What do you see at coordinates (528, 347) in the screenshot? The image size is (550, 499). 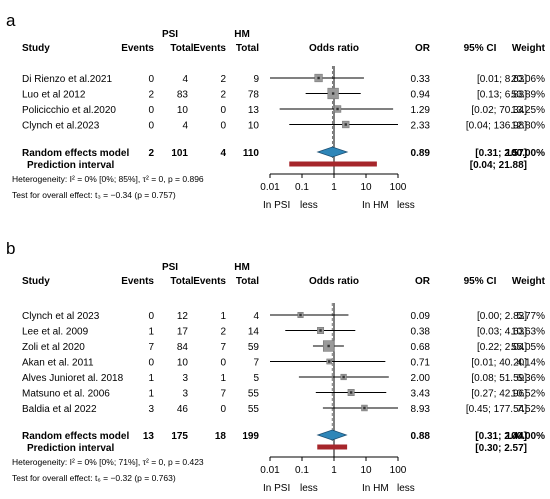 I see `weight-value: 55.05%` at bounding box center [528, 347].